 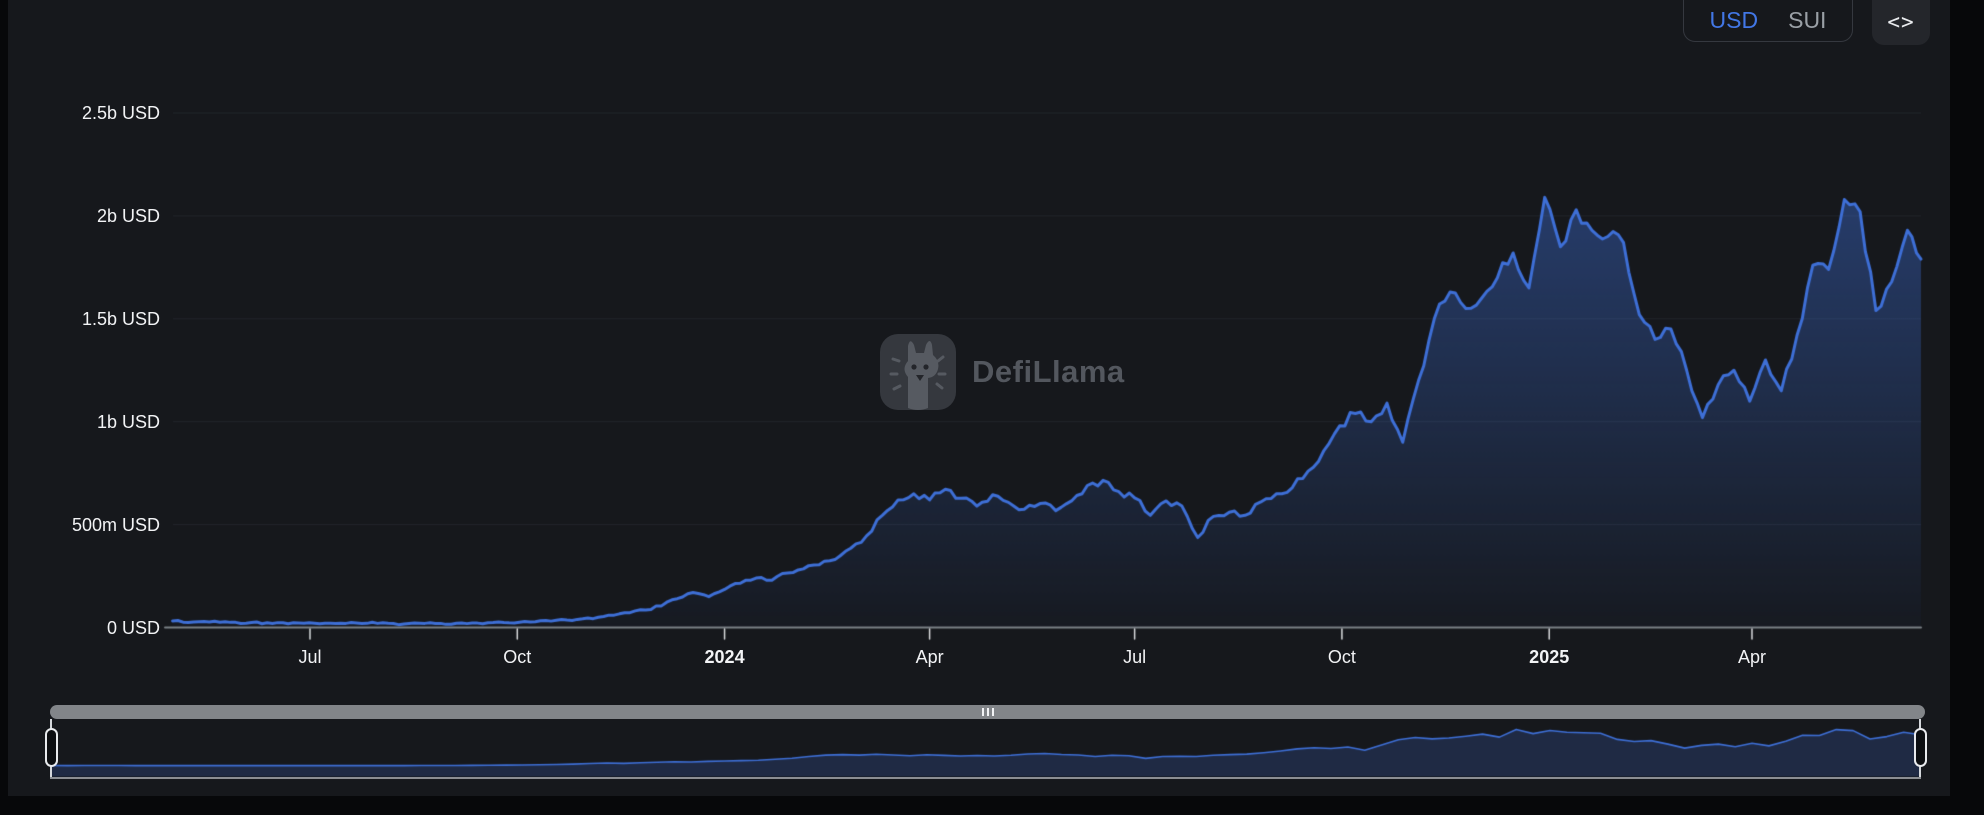 What do you see at coordinates (986, 748) in the screenshot?
I see `brush-minichart` at bounding box center [986, 748].